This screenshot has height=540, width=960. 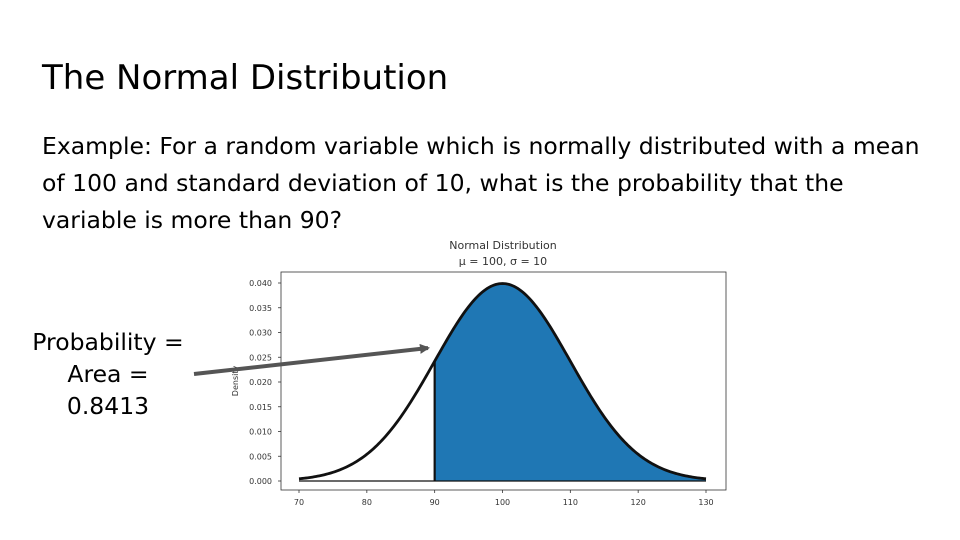 I want to click on probability-shaded-area, so click(x=570, y=382).